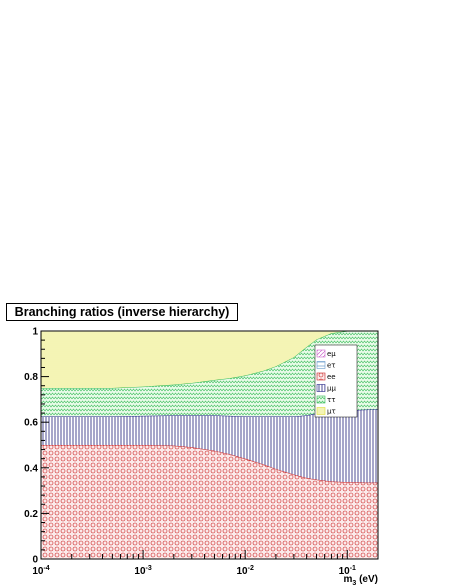  Describe the element at coordinates (35, 560) in the screenshot. I see `y-tick-label: 0` at that location.